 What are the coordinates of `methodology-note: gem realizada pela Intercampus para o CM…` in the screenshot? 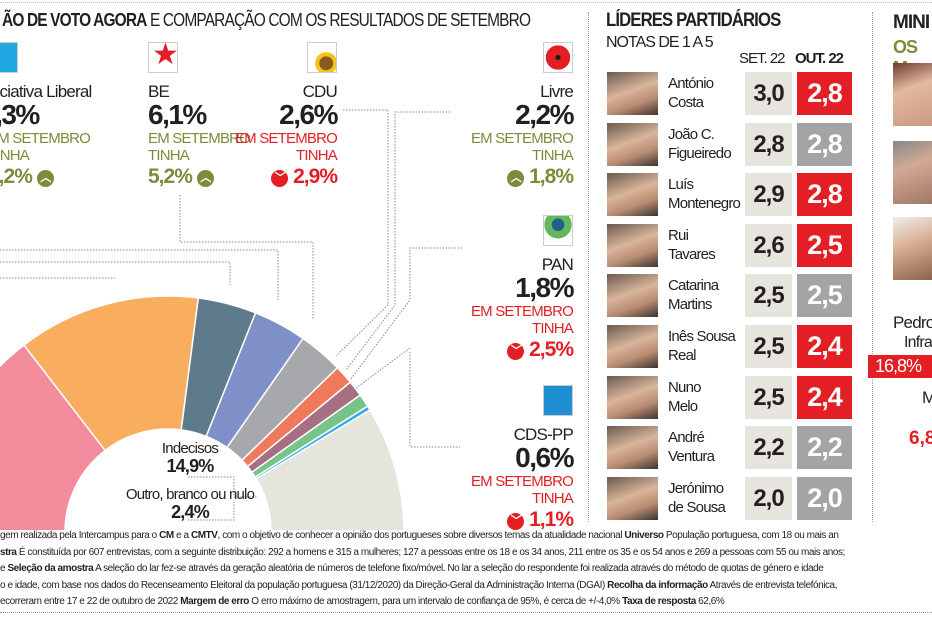 It's located at (466, 569).